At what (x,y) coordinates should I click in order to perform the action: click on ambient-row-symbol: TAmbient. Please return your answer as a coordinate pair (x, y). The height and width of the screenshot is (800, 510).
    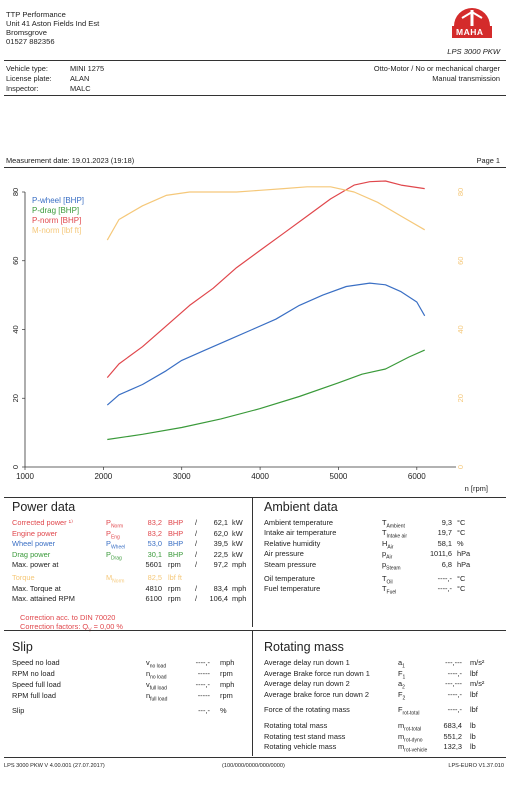
    Looking at the image, I should click on (393, 524).